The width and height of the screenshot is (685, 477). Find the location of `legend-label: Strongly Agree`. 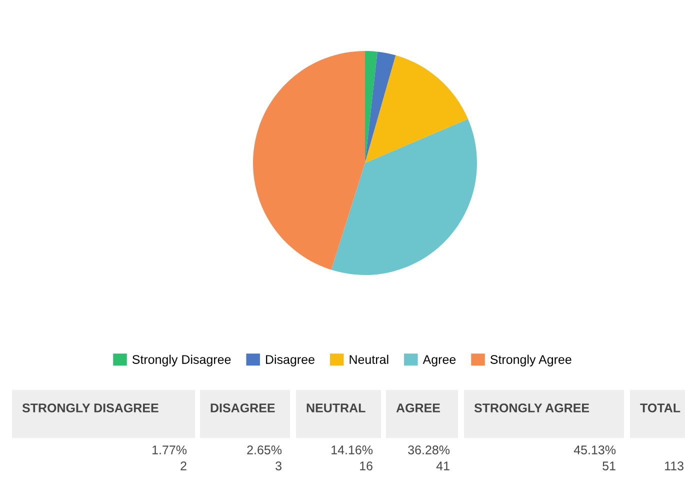

legend-label: Strongly Agree is located at coordinates (531, 360).